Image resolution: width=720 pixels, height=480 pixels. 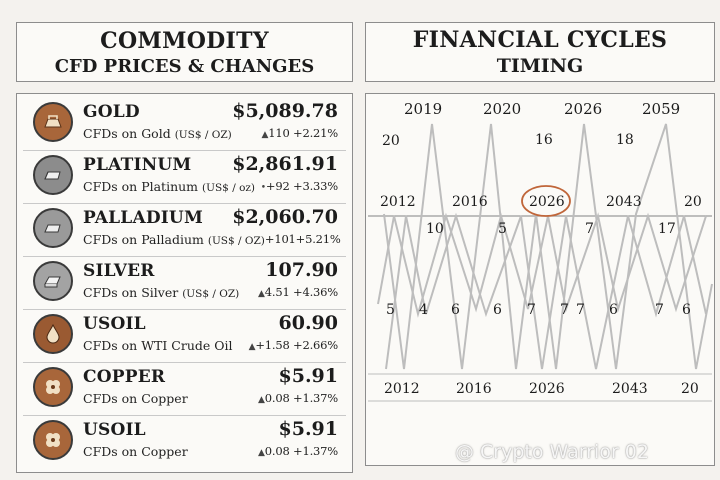 I want to click on right-header-title: FINANCIAL CYCLES, so click(x=540, y=40).